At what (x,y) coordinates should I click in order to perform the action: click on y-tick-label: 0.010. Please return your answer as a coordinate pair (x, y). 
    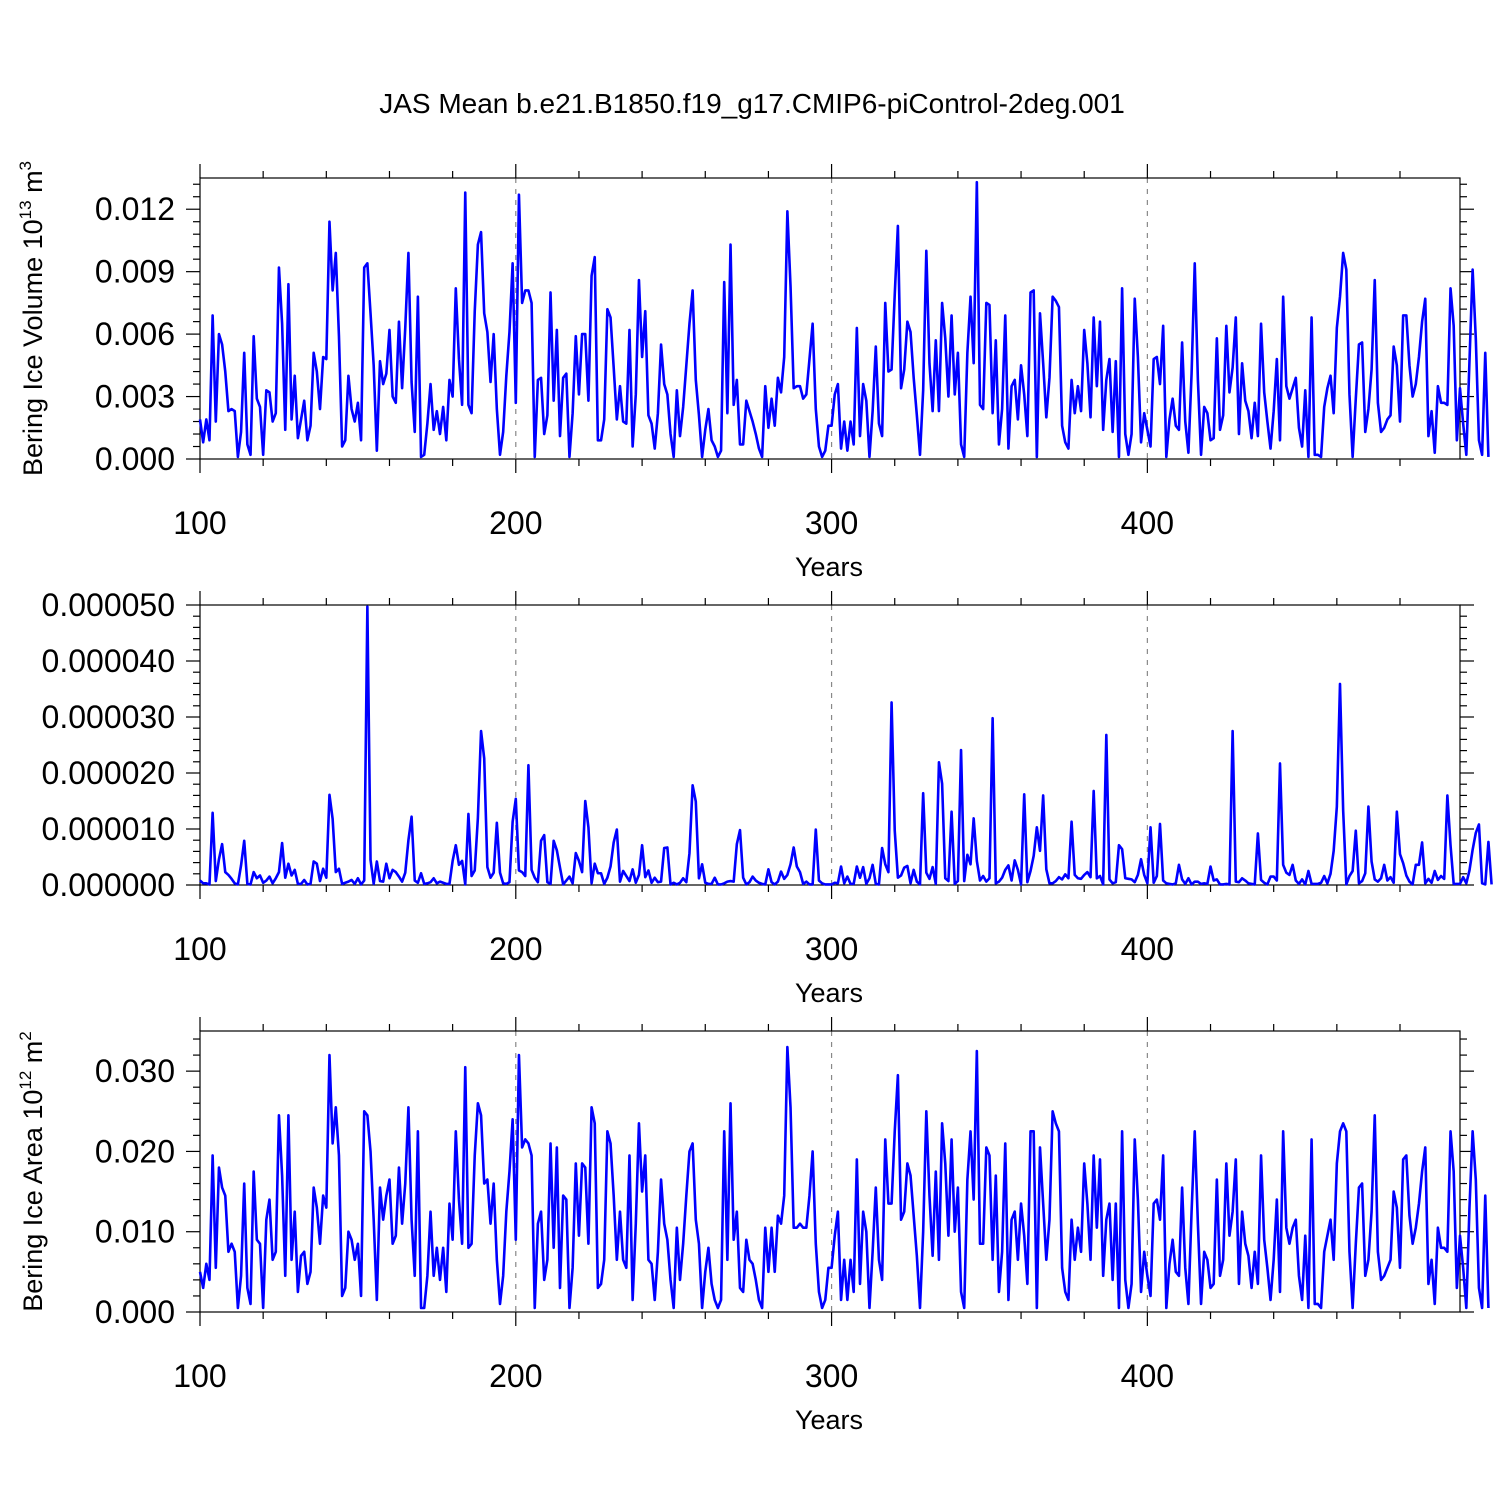
    Looking at the image, I should click on (135, 1232).